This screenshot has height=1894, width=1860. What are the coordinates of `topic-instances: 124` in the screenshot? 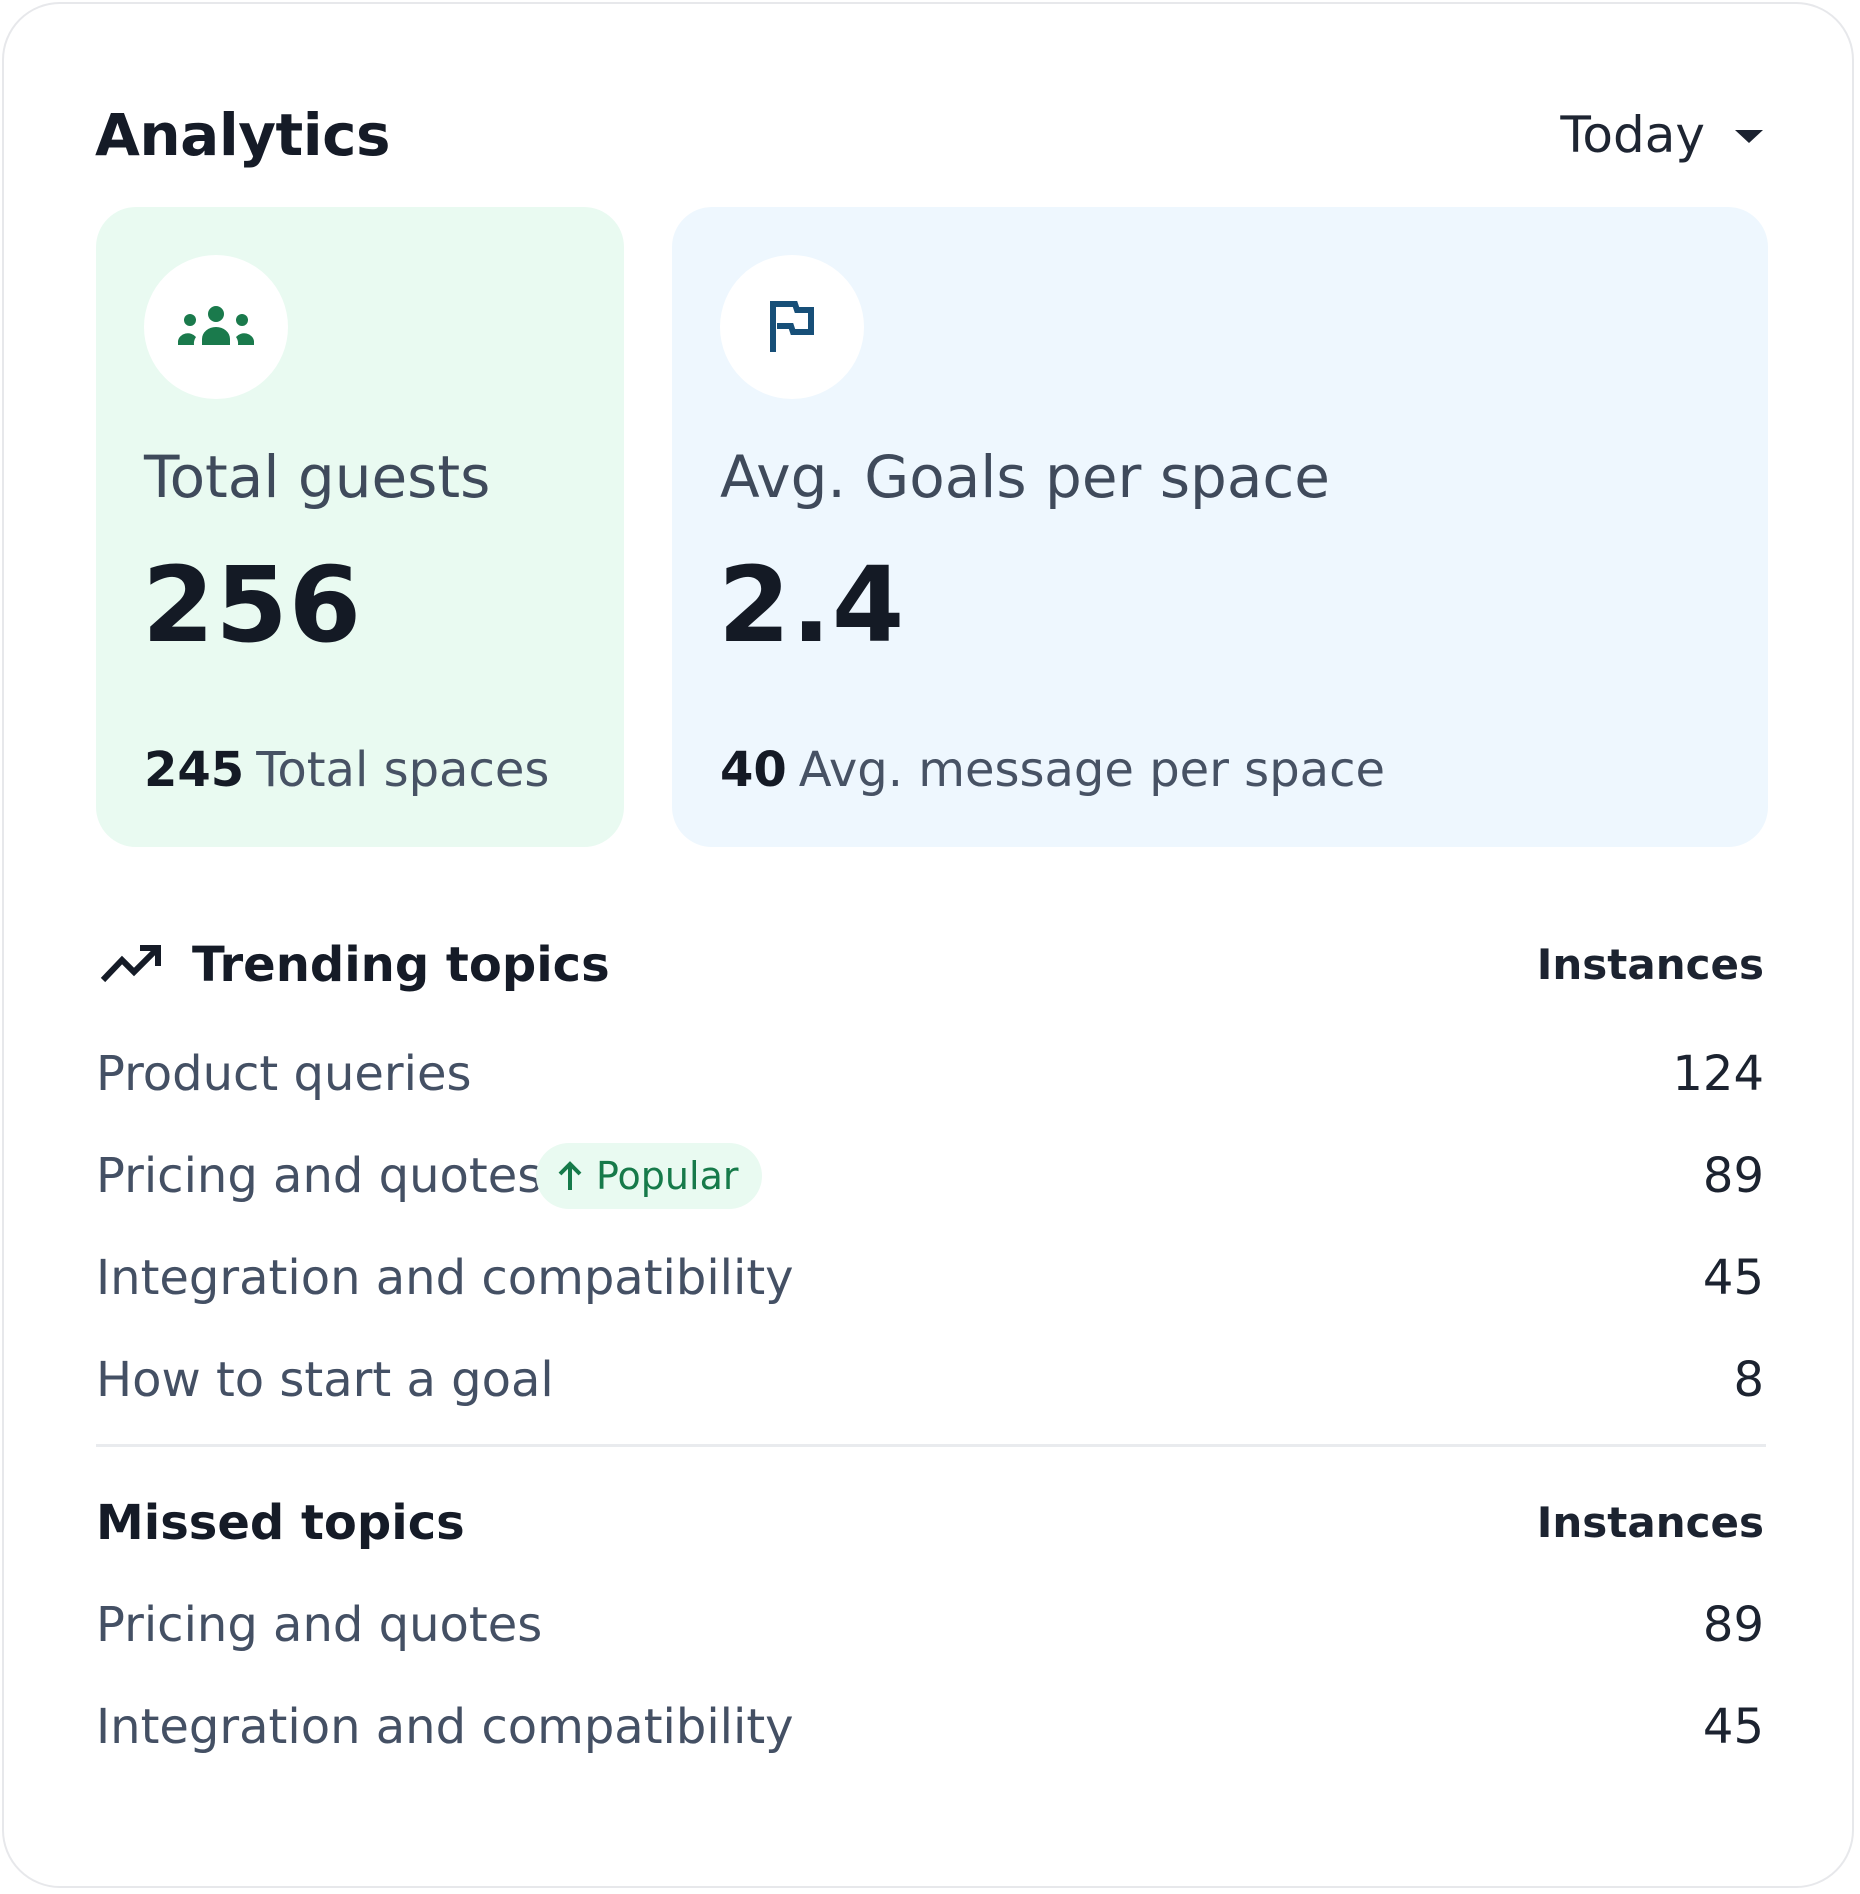 It's located at (1718, 1074).